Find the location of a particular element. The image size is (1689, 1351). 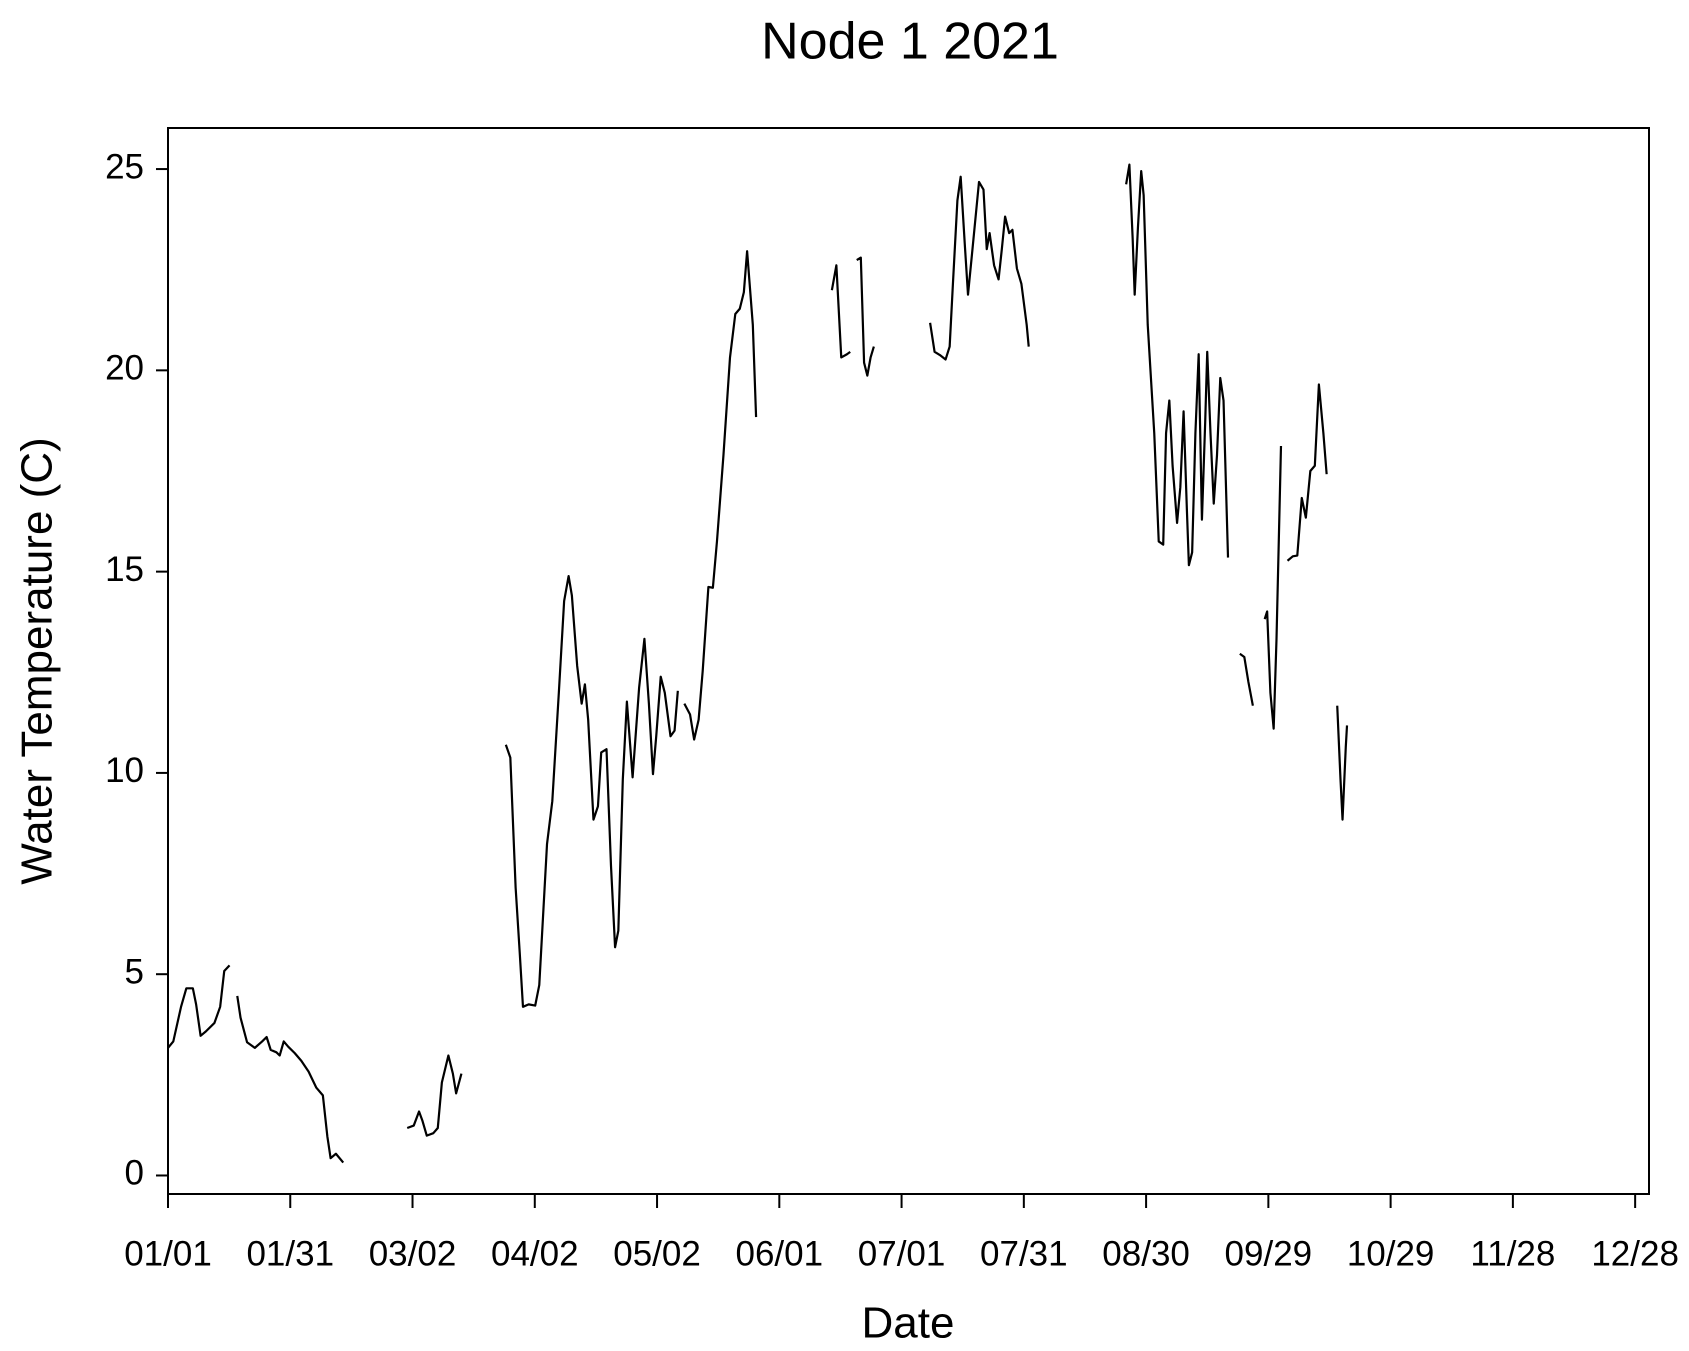

x-tick-label: 01/31 is located at coordinates (290, 1253).